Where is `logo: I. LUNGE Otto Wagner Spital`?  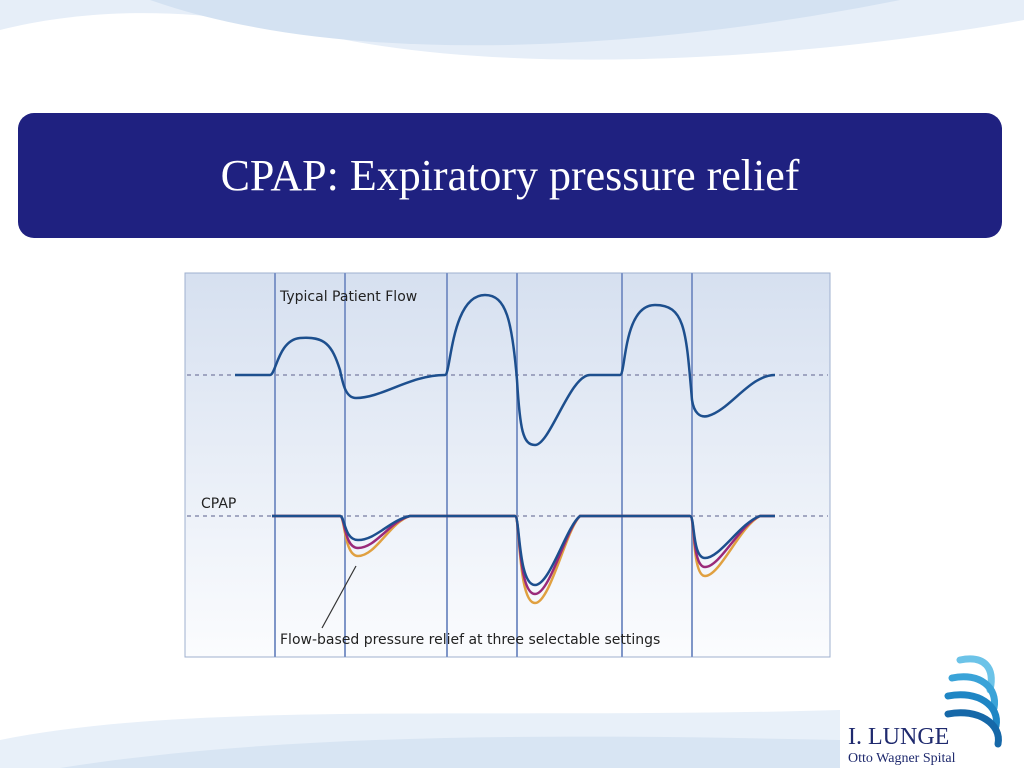 logo: I. LUNGE Otto Wagner Spital is located at coordinates (925, 710).